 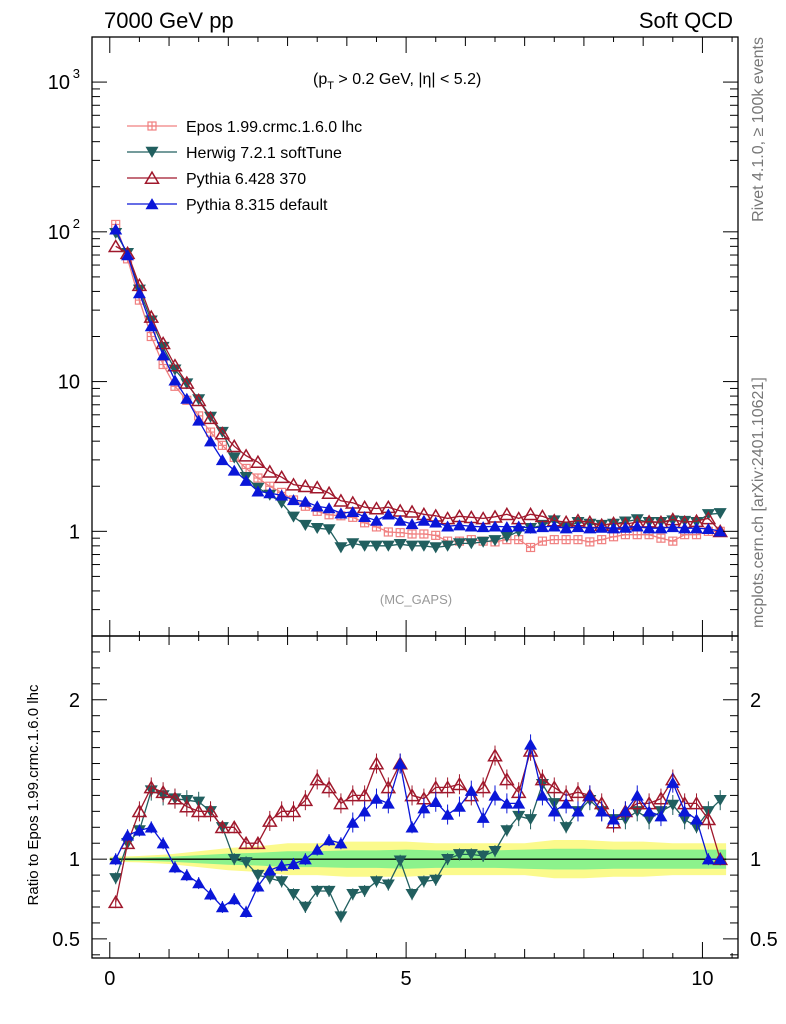 What do you see at coordinates (69, 383) in the screenshot?
I see `main-y-tick-label: 10` at bounding box center [69, 383].